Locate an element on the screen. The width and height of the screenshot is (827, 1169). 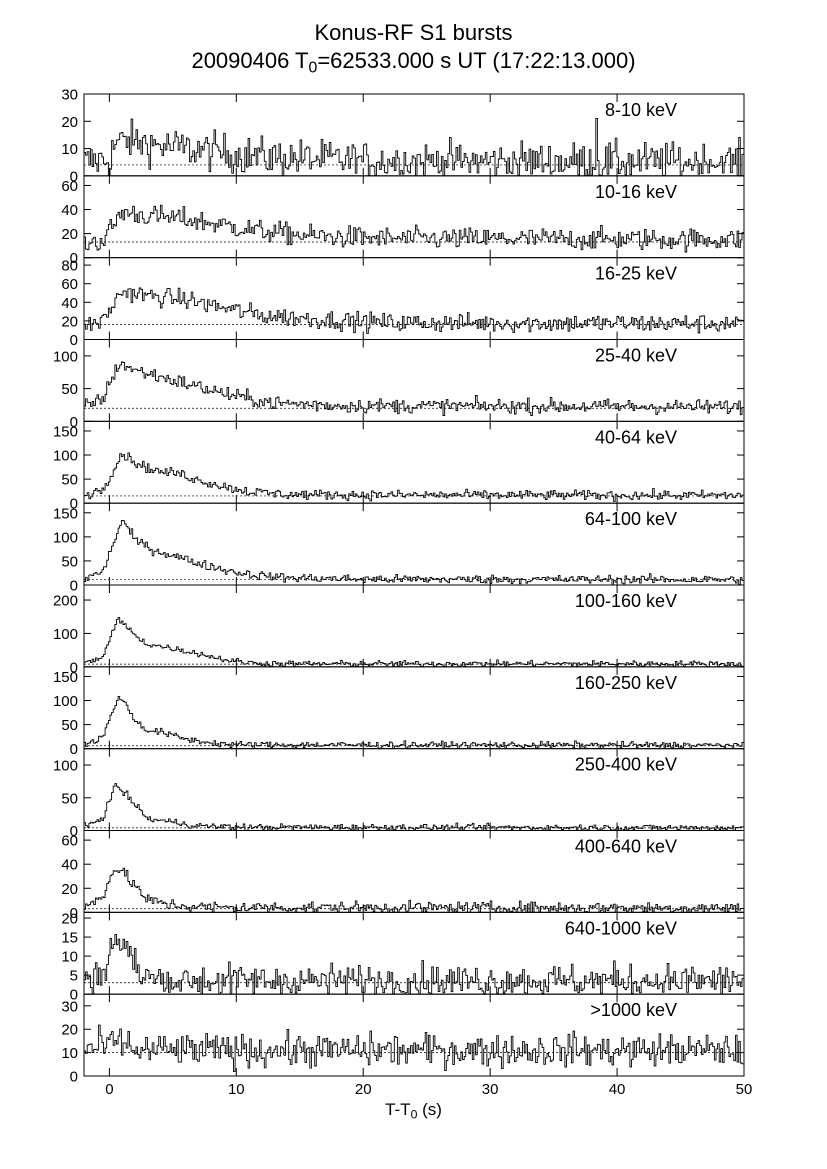
y-tick-label: 80 is located at coordinates (69, 266).